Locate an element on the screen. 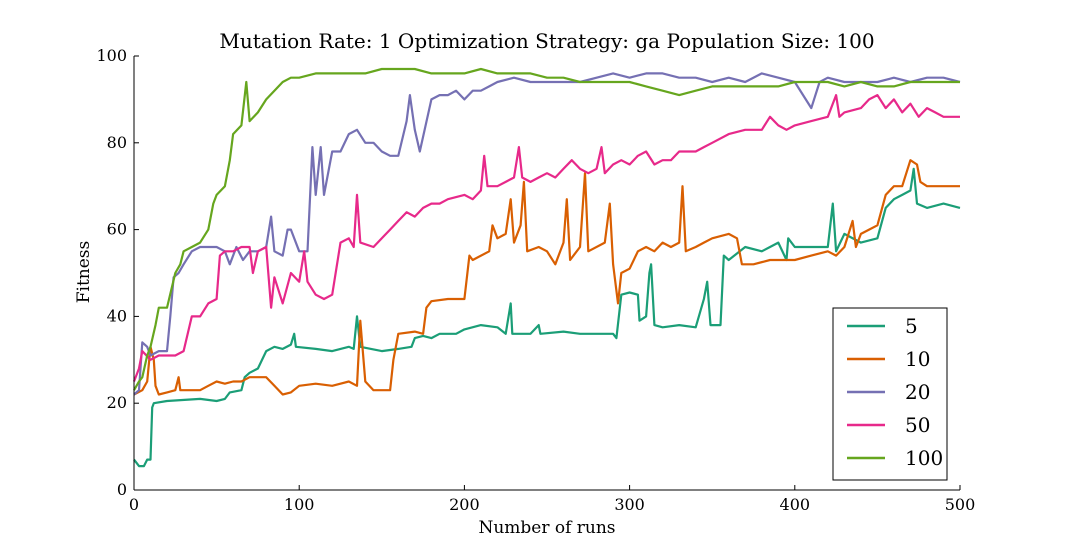  y-axis-label: Fitness is located at coordinates (84, 272).